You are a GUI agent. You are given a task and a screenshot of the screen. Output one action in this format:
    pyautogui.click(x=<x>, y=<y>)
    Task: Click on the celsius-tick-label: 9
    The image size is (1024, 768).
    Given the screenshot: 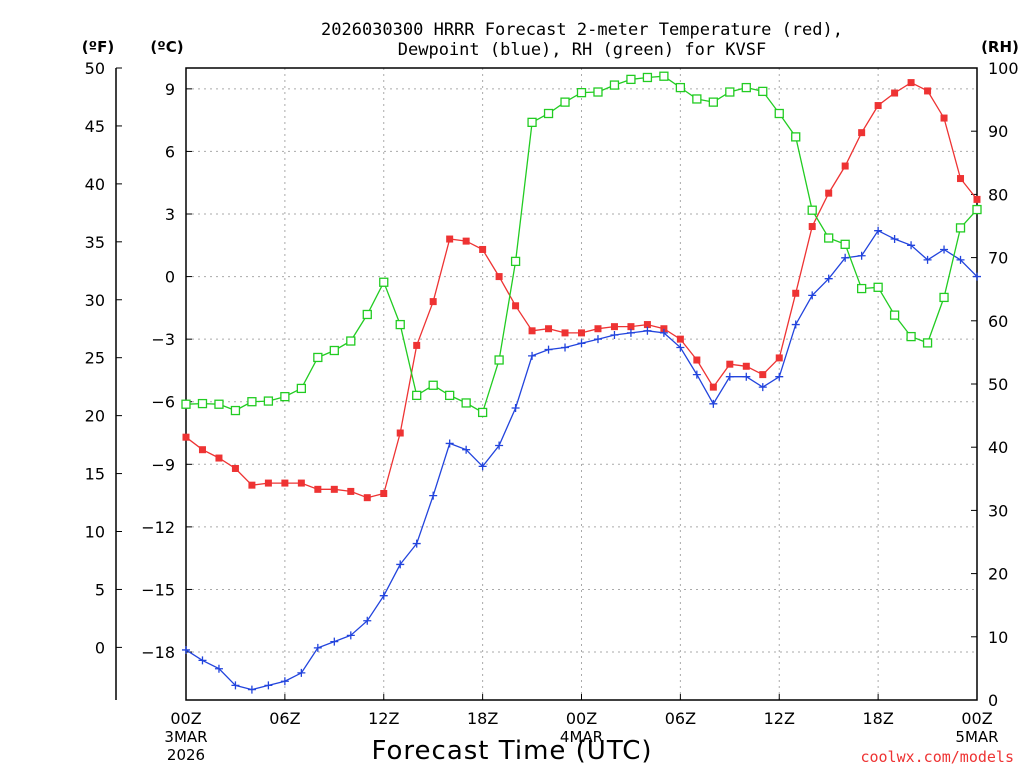 What is the action you would take?
    pyautogui.click(x=170, y=89)
    